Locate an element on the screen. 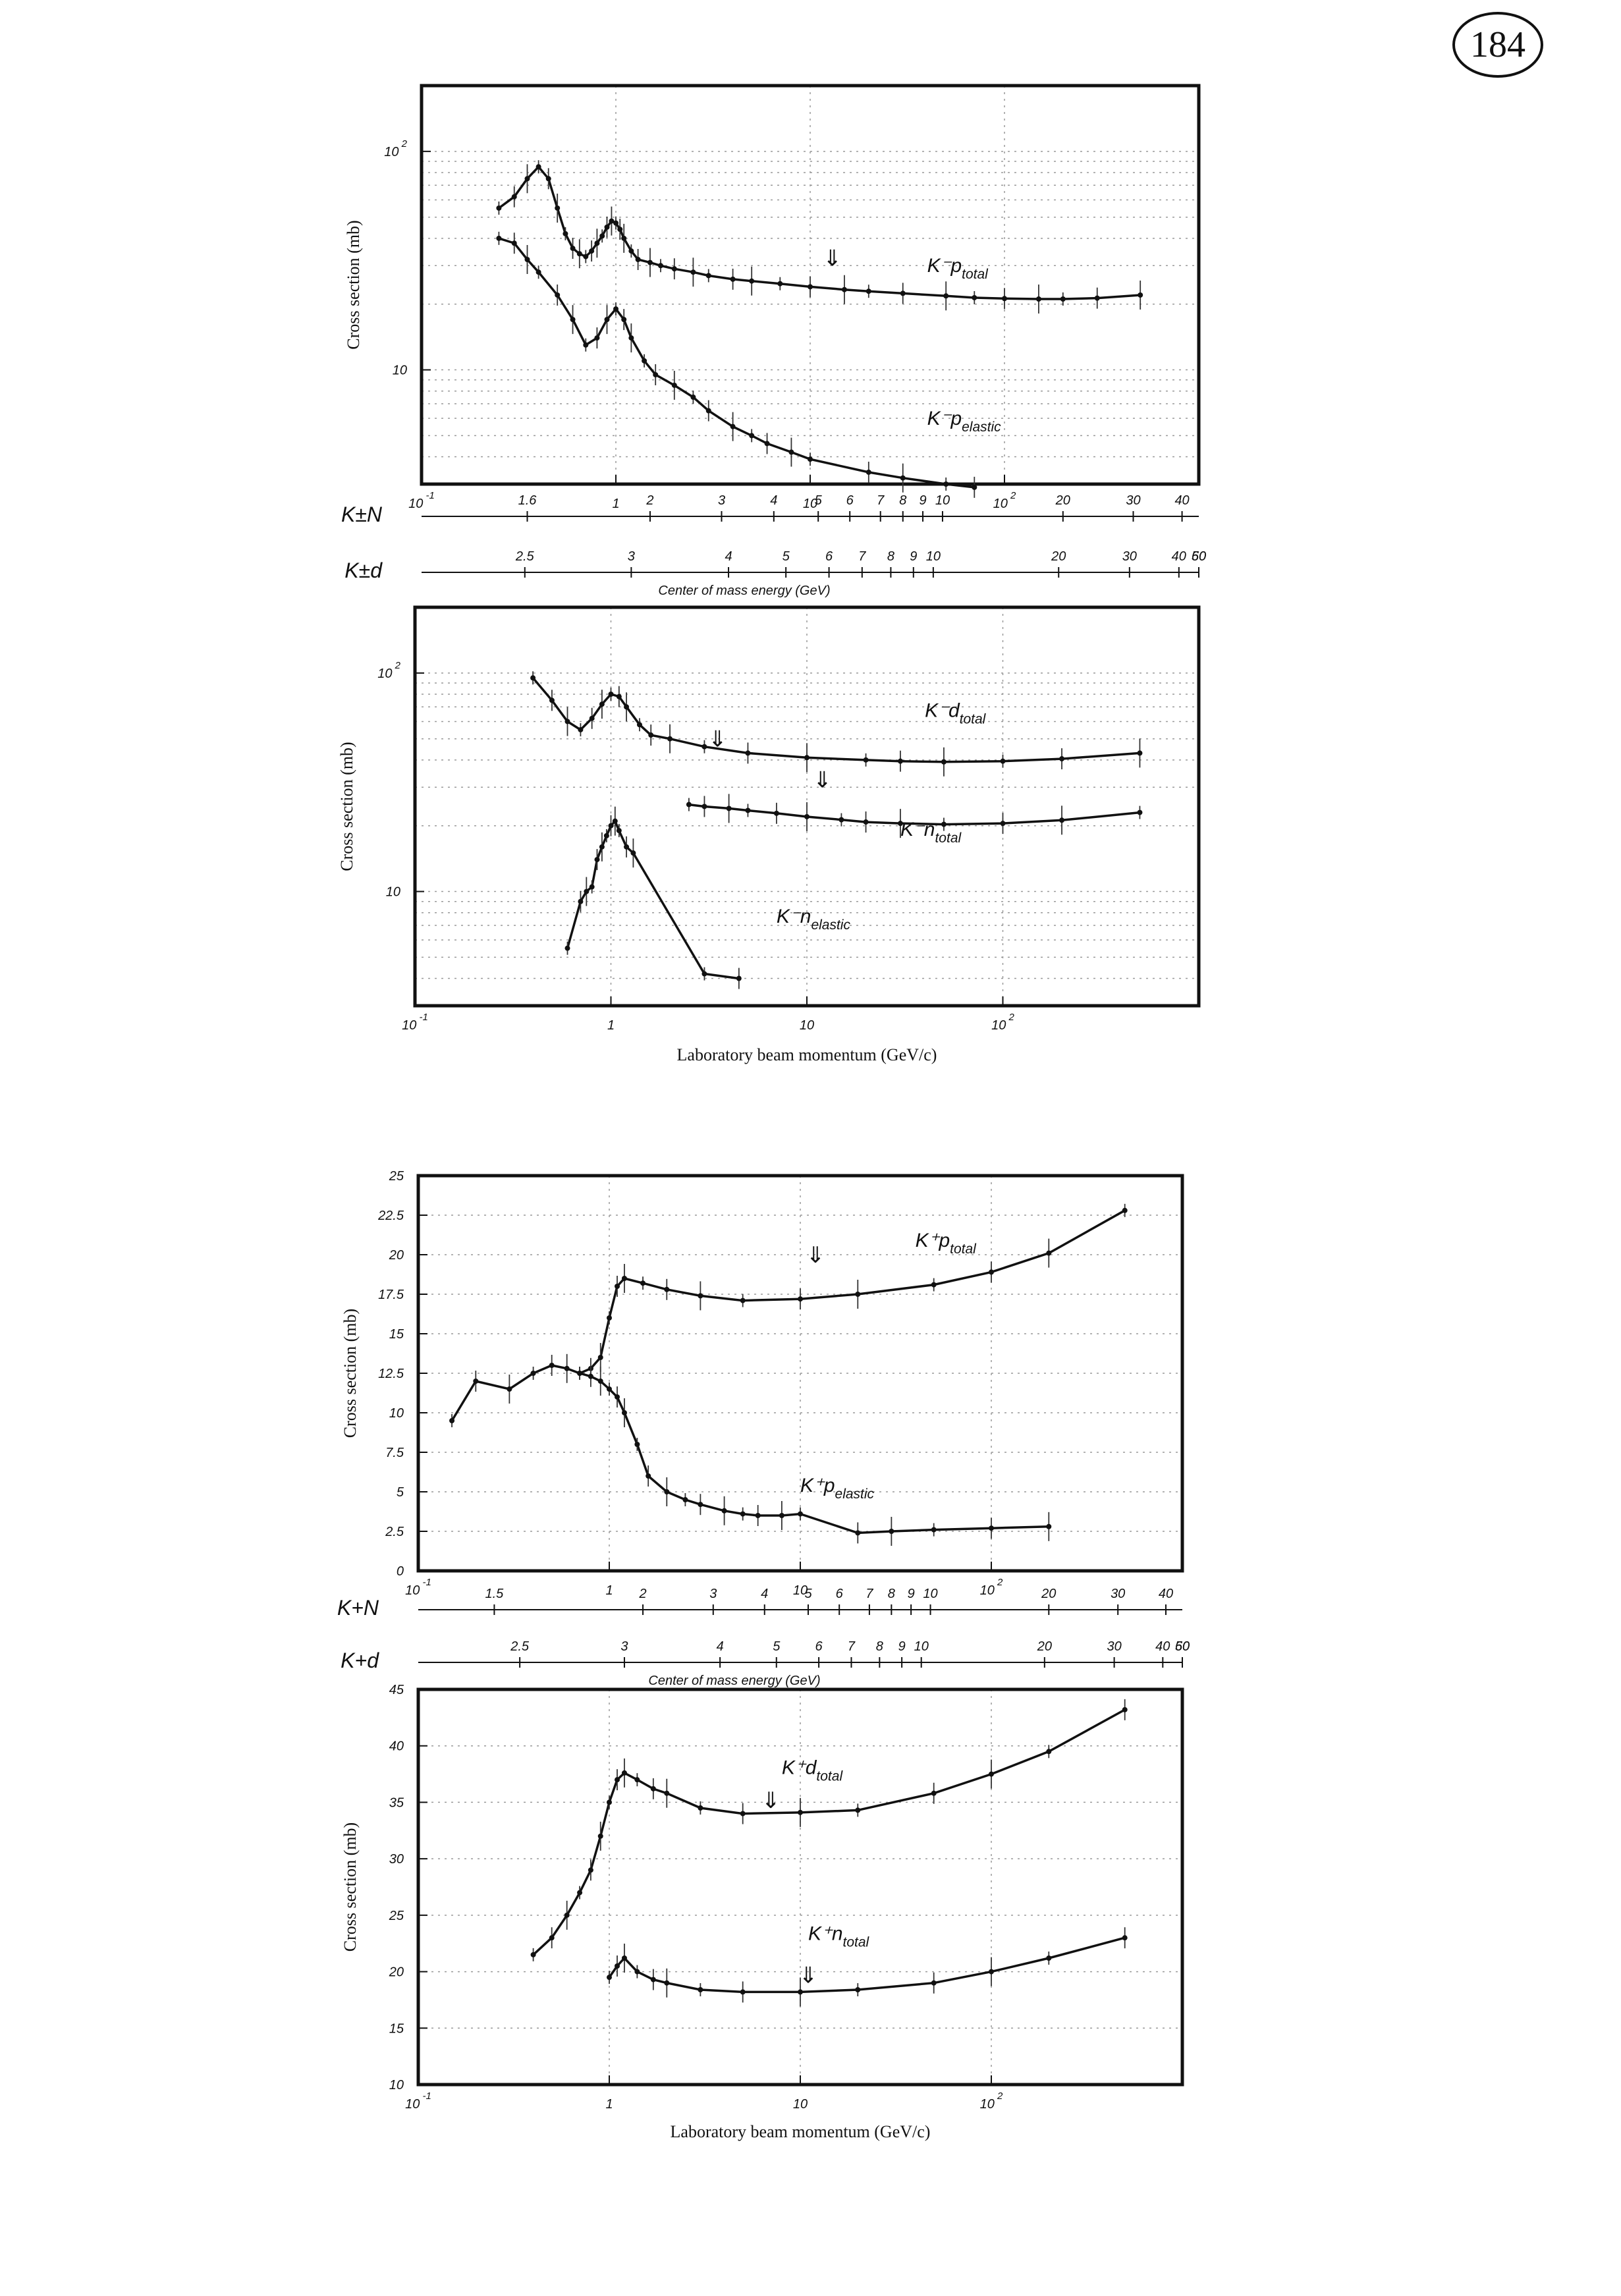 The image size is (1621, 2296). series-label: K⁻nelastic is located at coordinates (814, 919).